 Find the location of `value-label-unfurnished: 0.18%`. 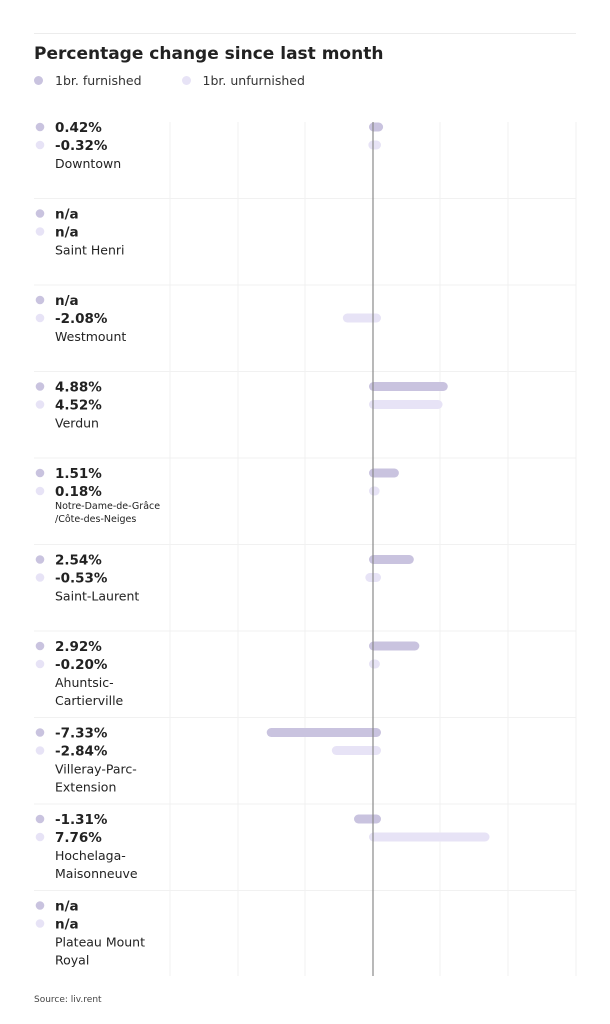

value-label-unfurnished: 0.18% is located at coordinates (78, 492).